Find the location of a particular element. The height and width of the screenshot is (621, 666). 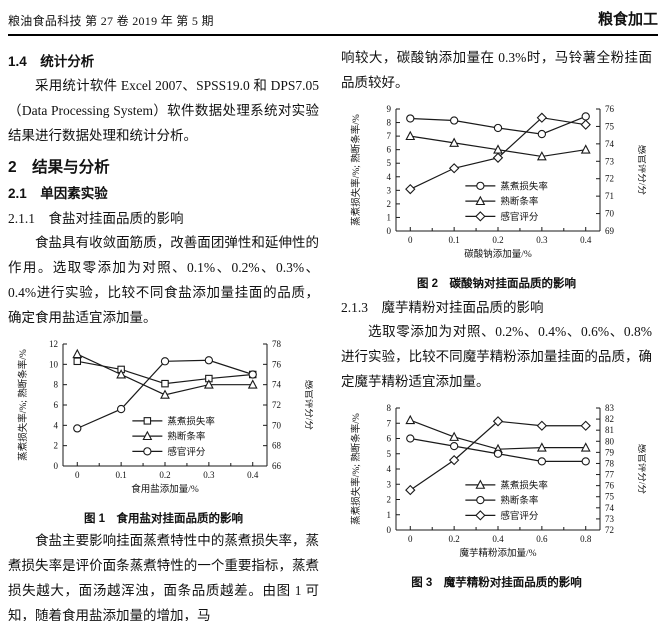

svg-text: 82 is located at coordinates (609, 419).